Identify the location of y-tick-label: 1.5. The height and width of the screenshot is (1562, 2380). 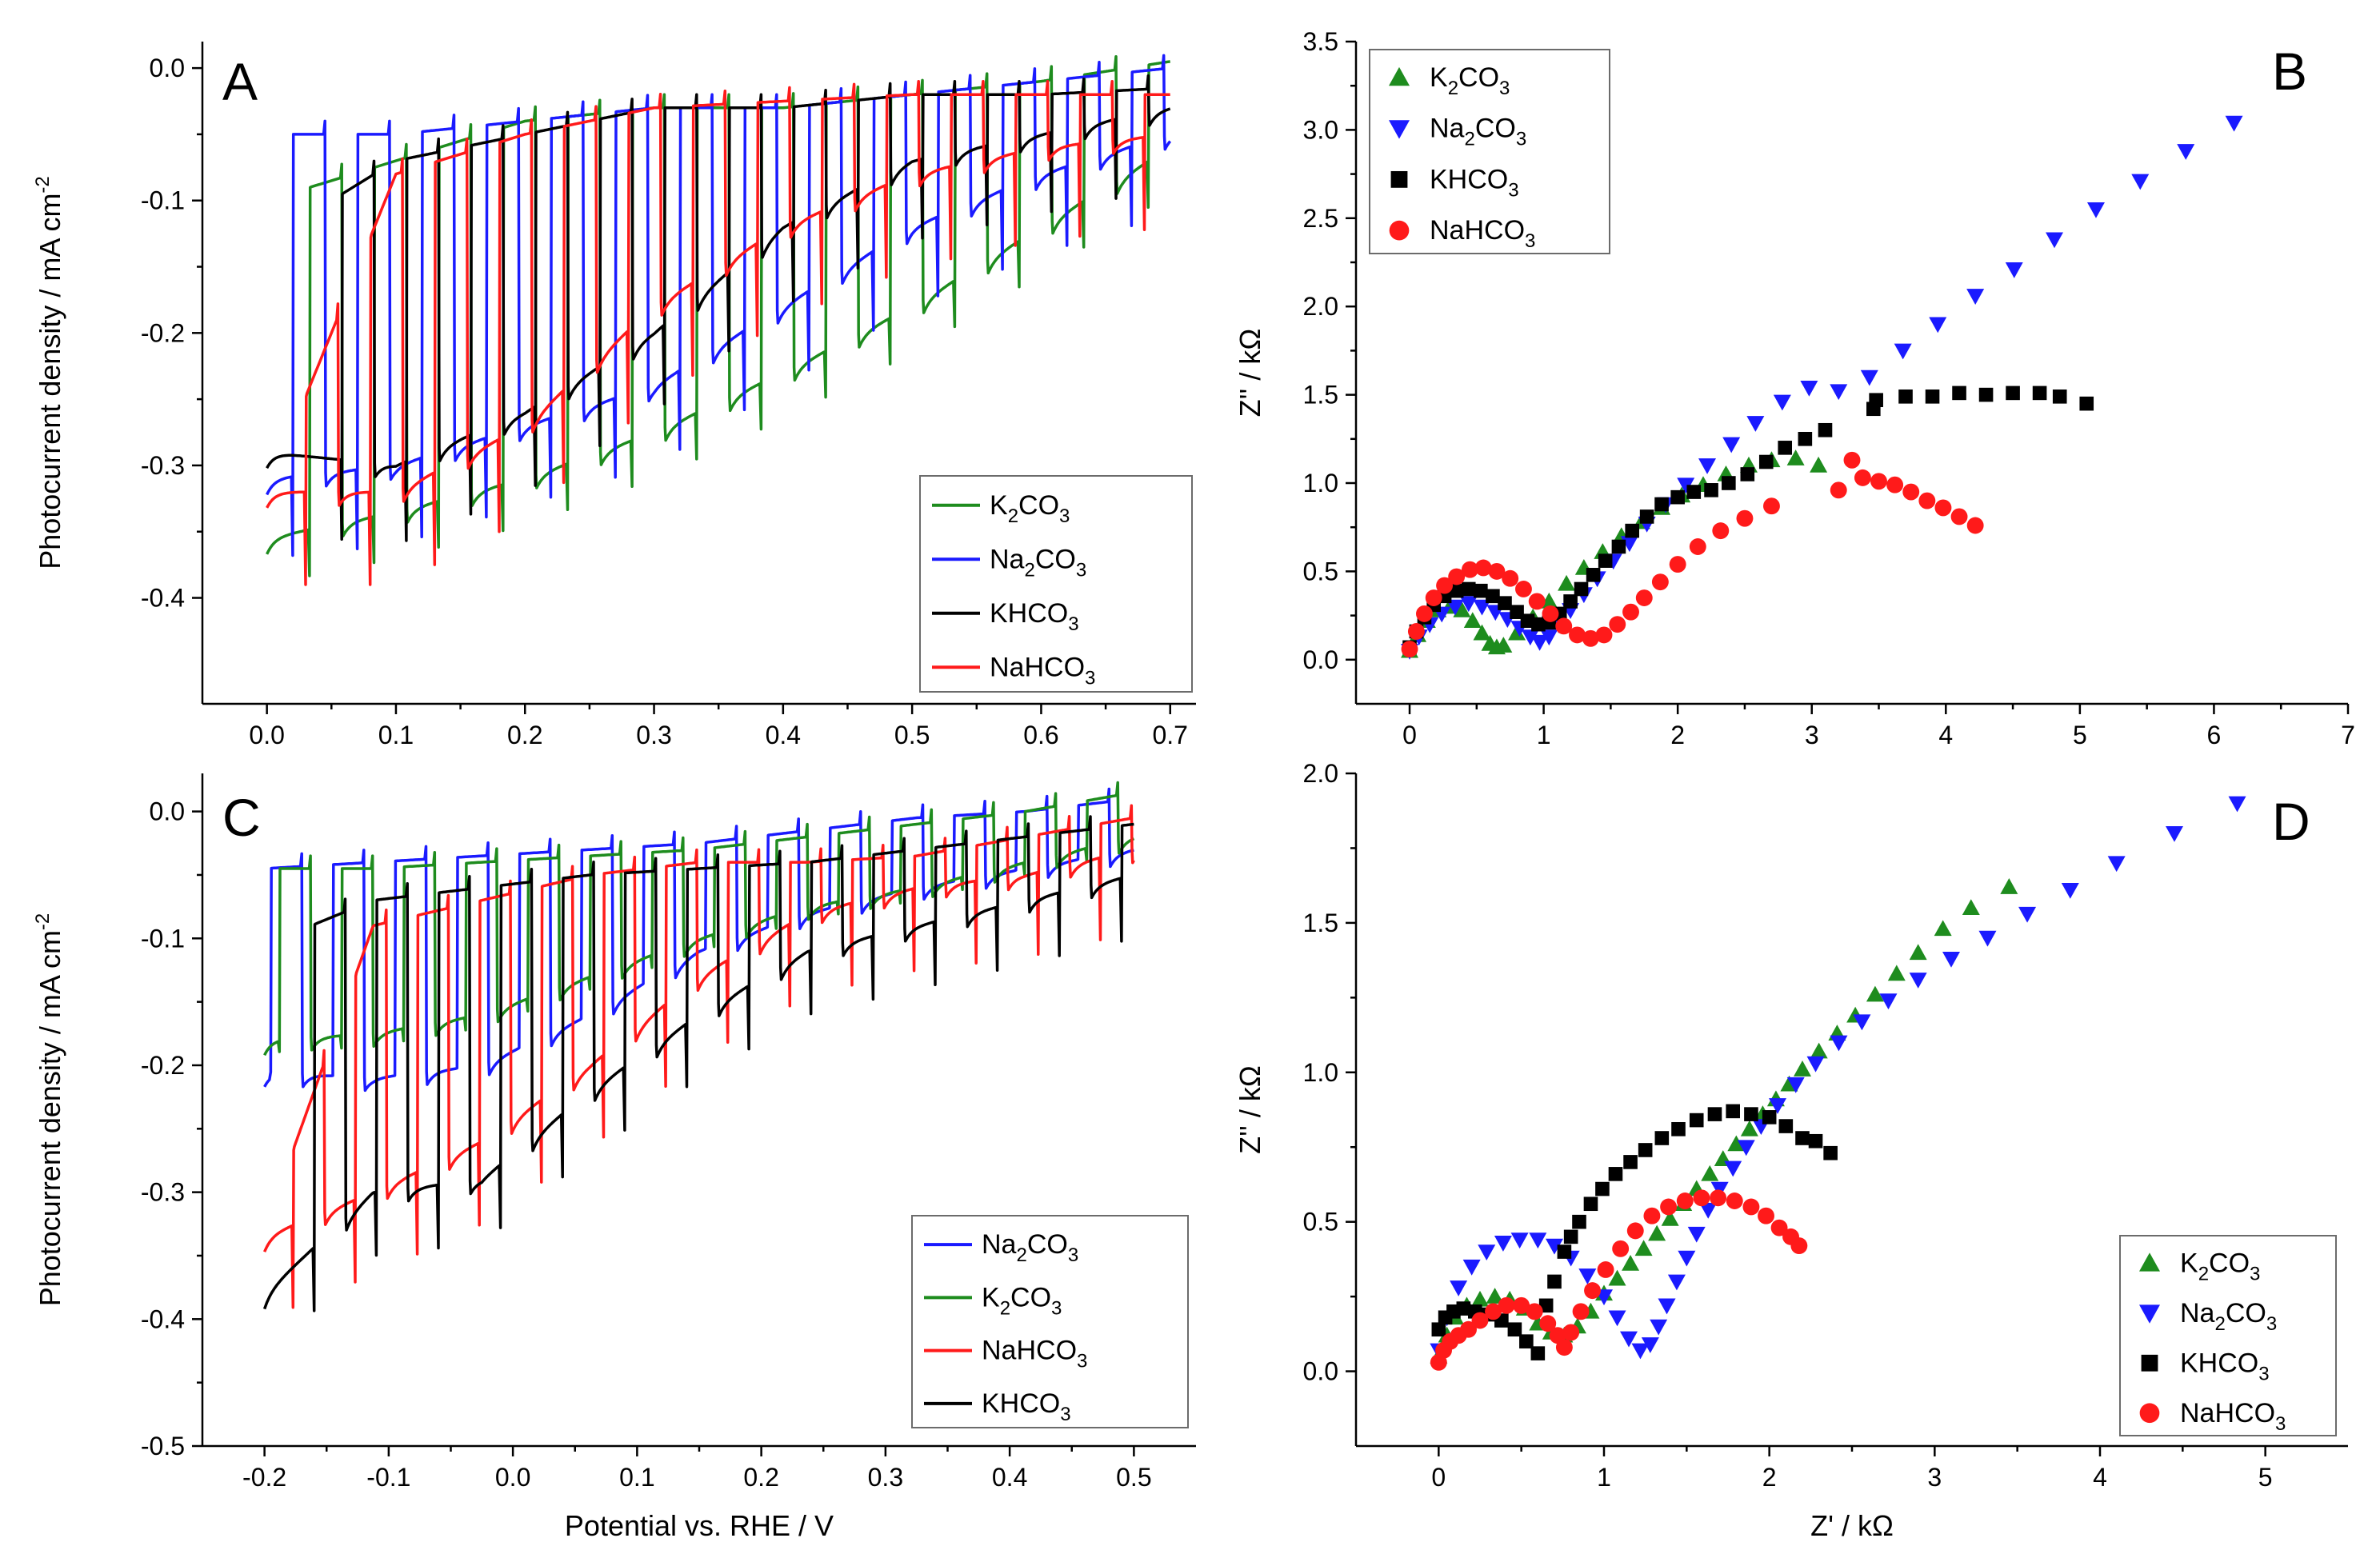
(1320, 395).